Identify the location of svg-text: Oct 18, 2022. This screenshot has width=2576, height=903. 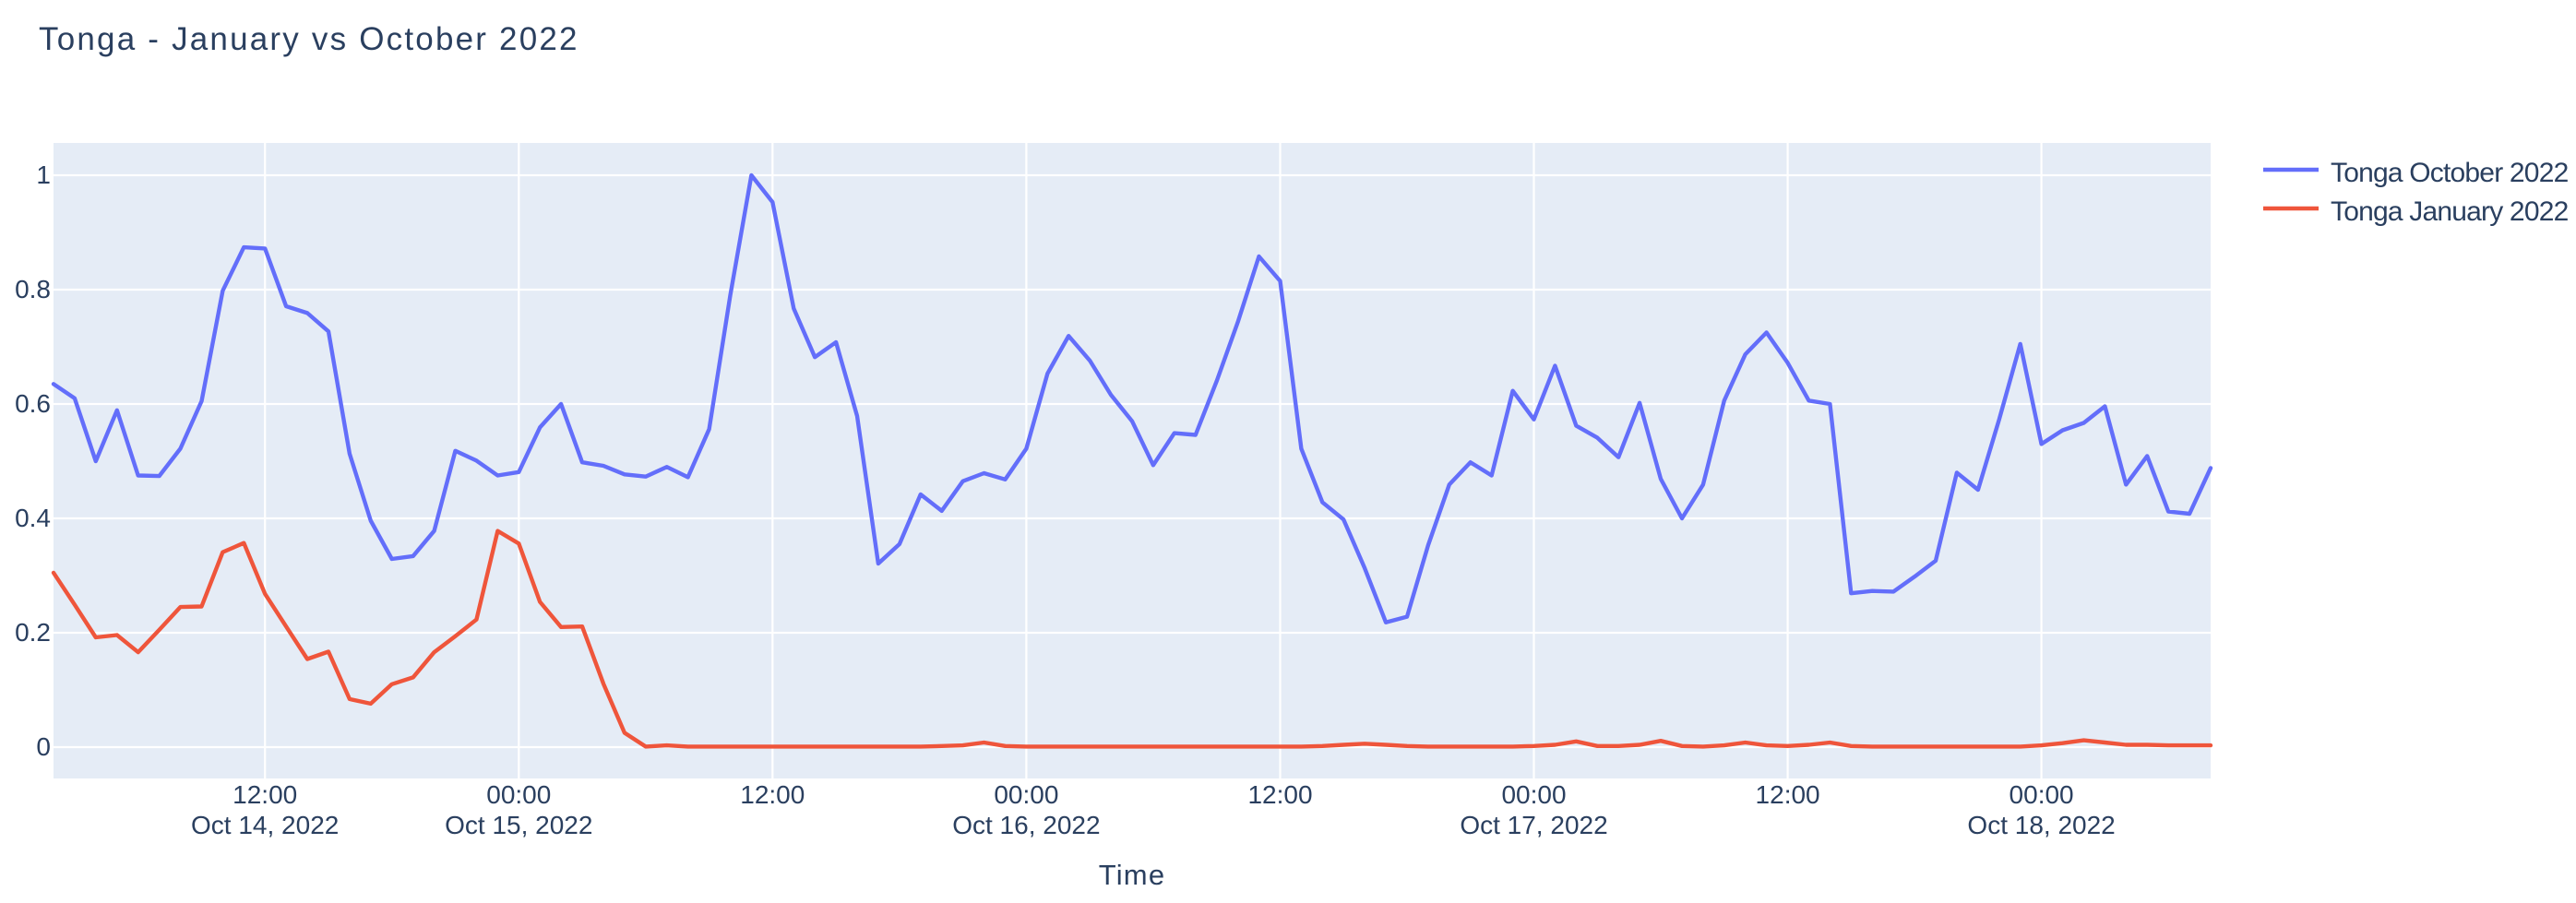
(2041, 825).